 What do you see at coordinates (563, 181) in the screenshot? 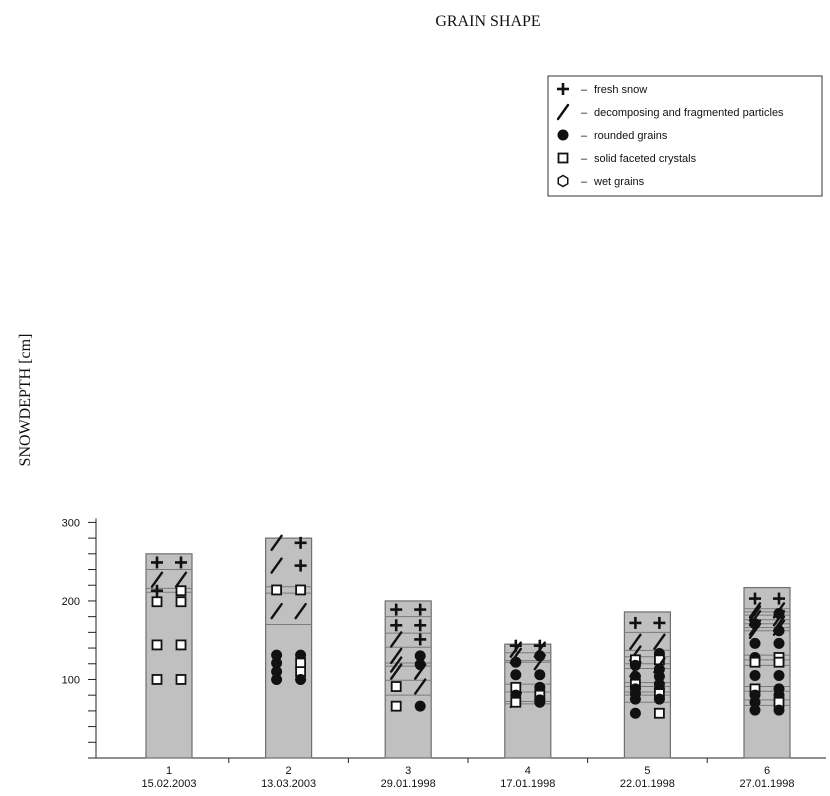
I see `legend-hexagon-icon` at bounding box center [563, 181].